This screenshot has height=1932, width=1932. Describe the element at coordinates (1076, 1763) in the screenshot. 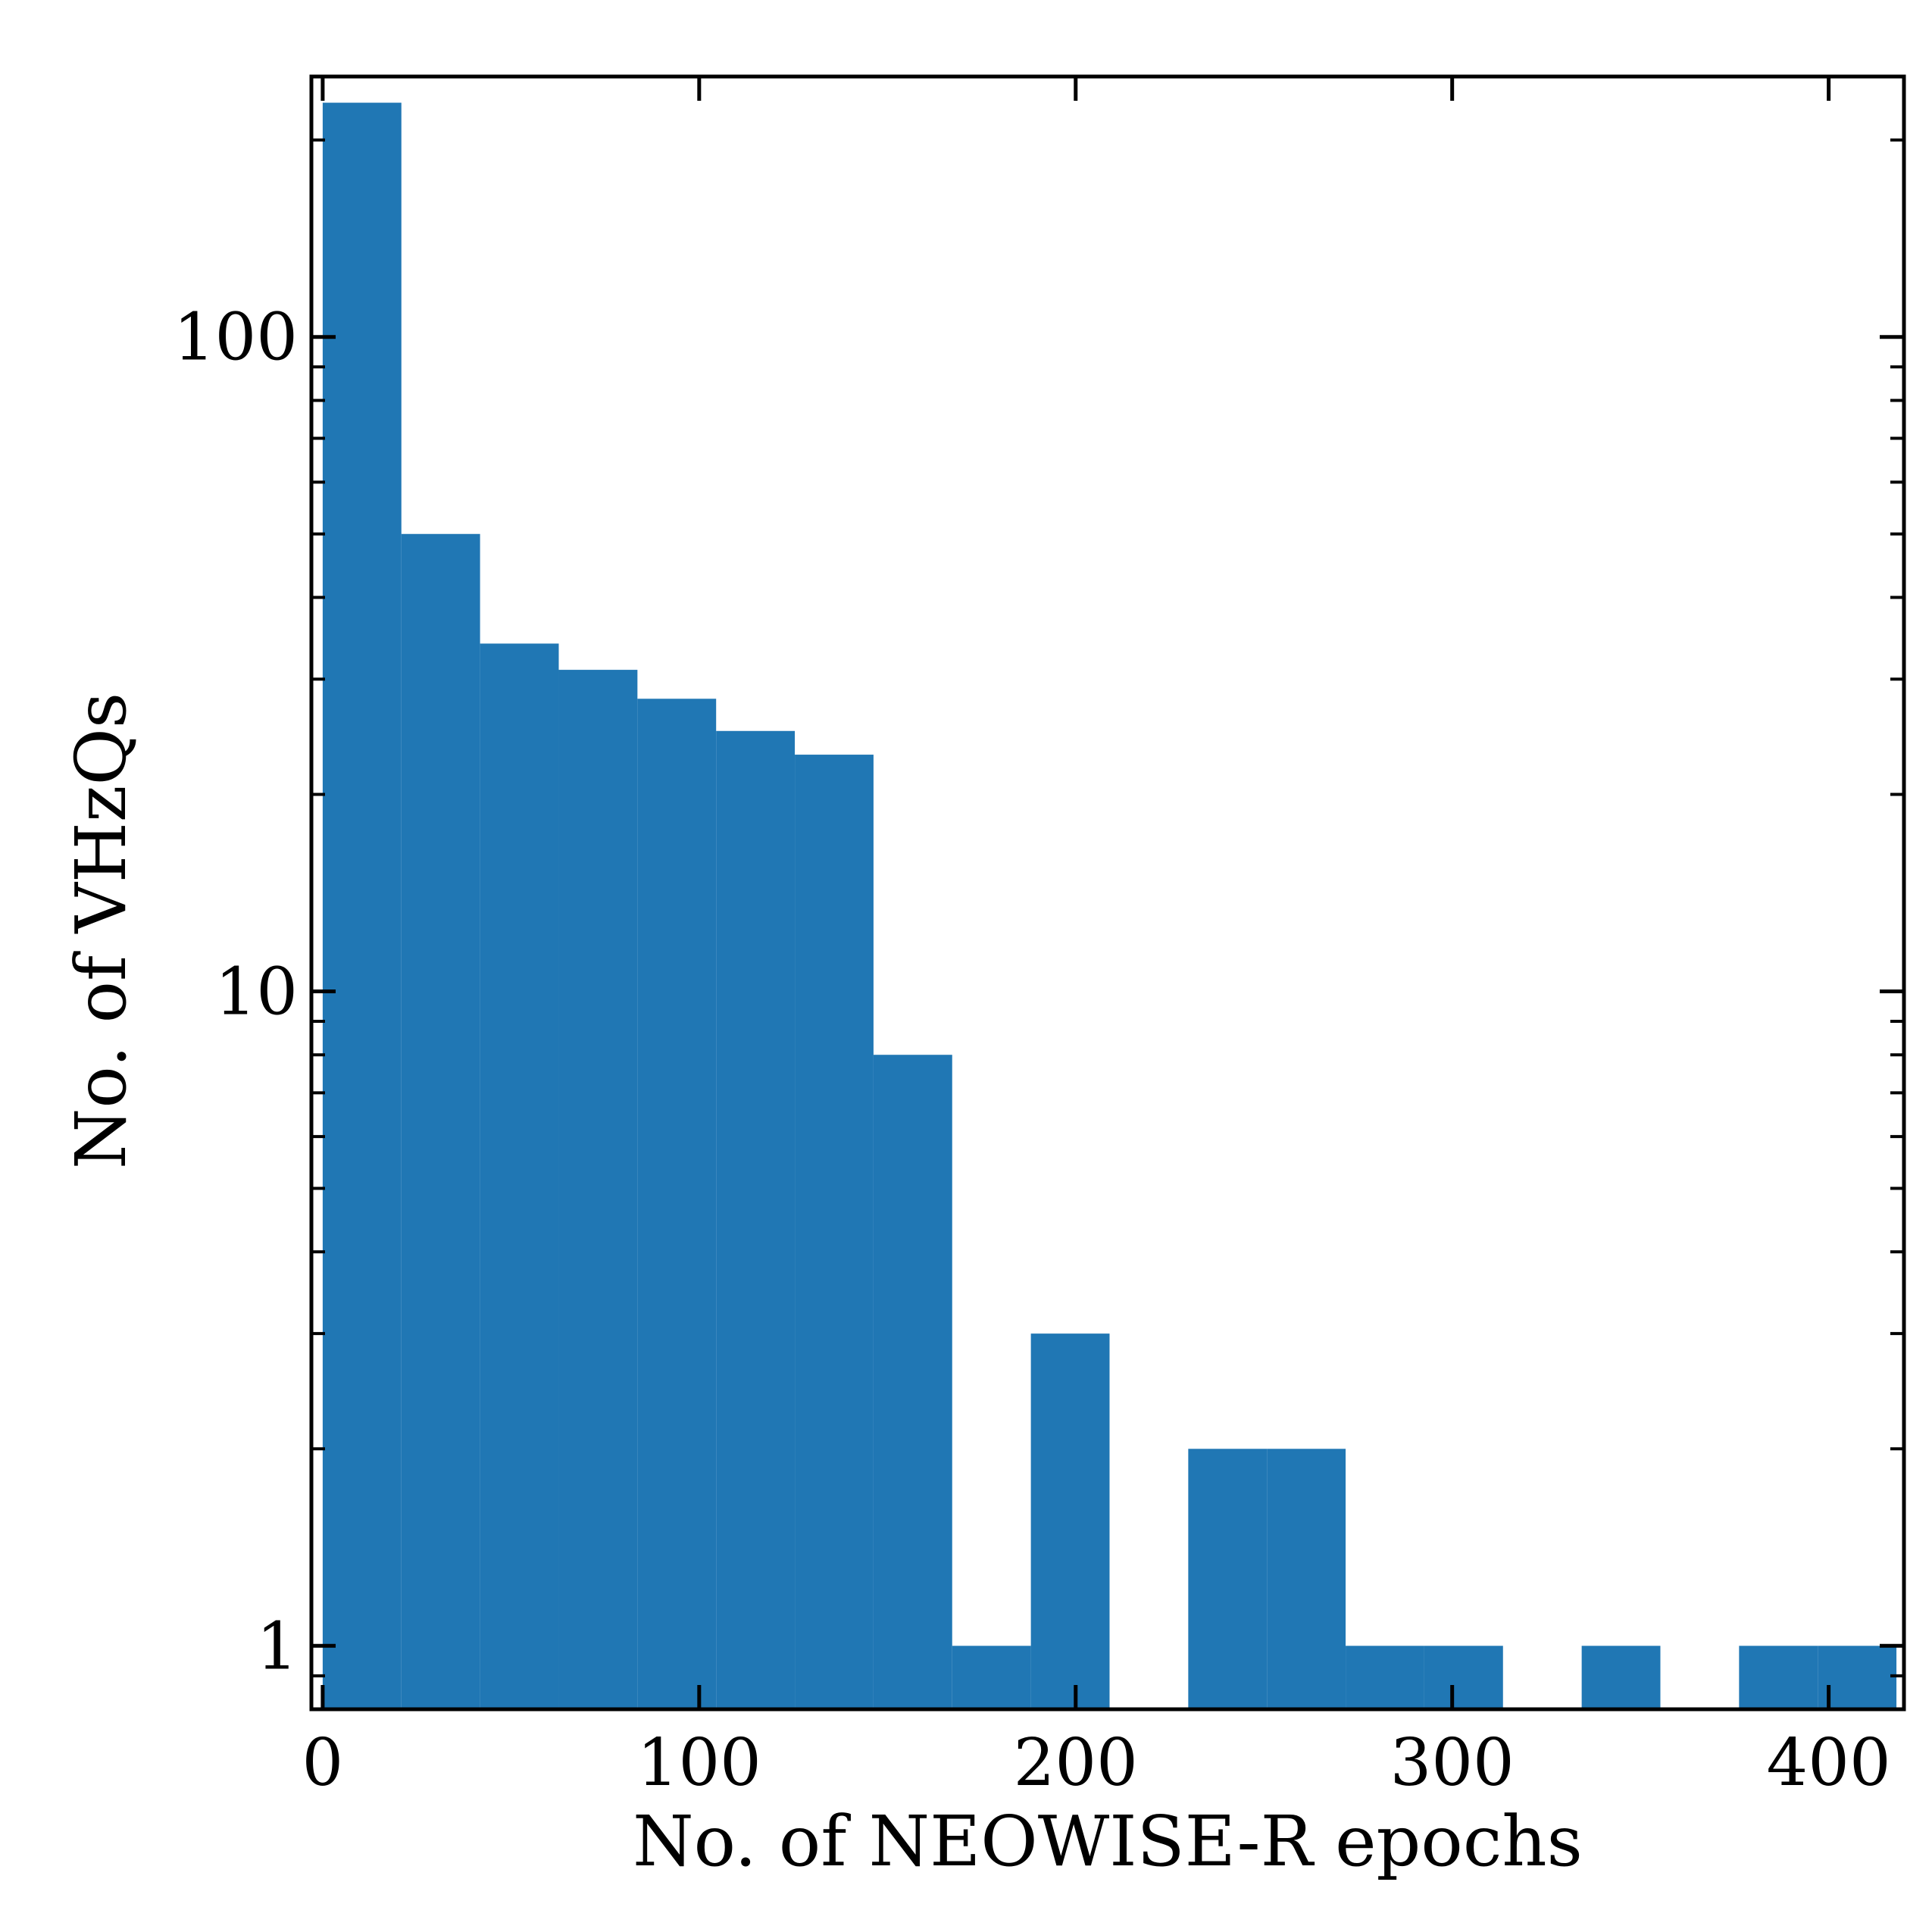

I see `x-tick-label: 200` at that location.